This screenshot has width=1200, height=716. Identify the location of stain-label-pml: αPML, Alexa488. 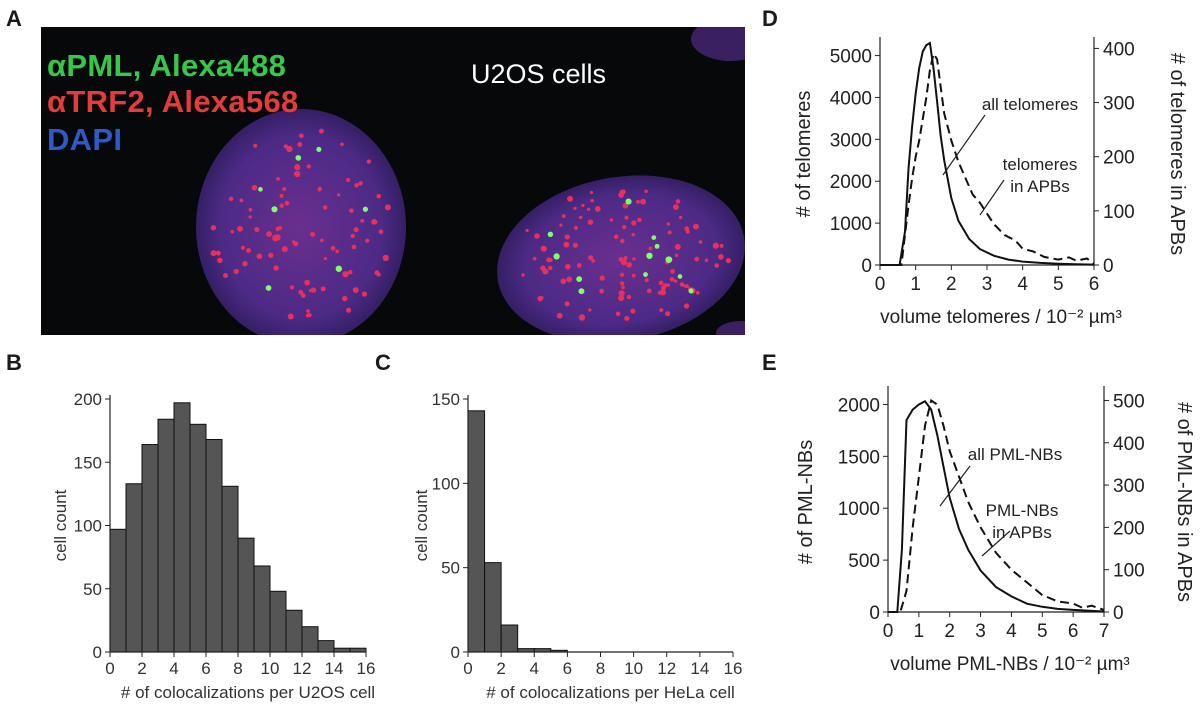
(167, 65).